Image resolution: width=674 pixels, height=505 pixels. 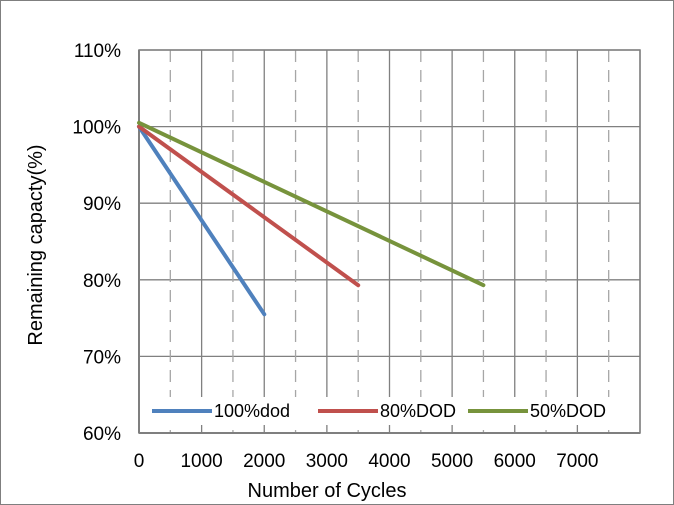 What do you see at coordinates (264, 461) in the screenshot?
I see `x-tick-label-2: 2000` at bounding box center [264, 461].